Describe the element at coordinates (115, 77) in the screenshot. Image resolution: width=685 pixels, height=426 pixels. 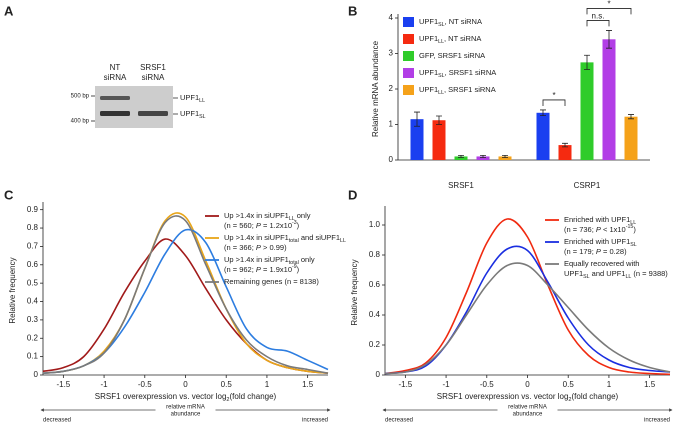
I see `lane-label: siRNA` at that location.